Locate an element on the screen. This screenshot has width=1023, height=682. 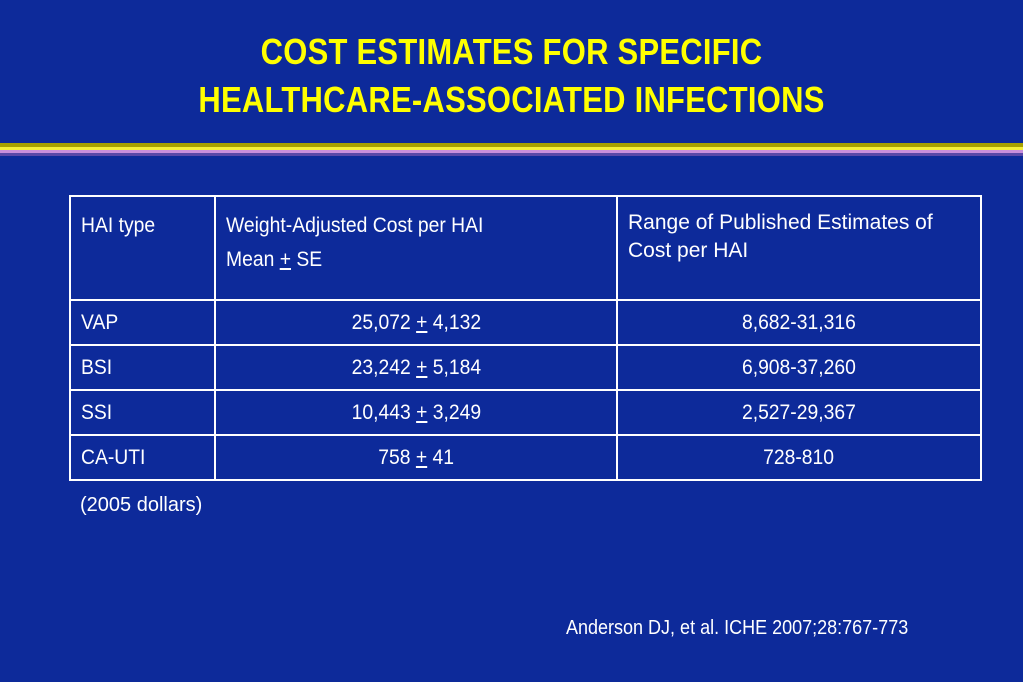
title-divider is located at coordinates (511, 149).